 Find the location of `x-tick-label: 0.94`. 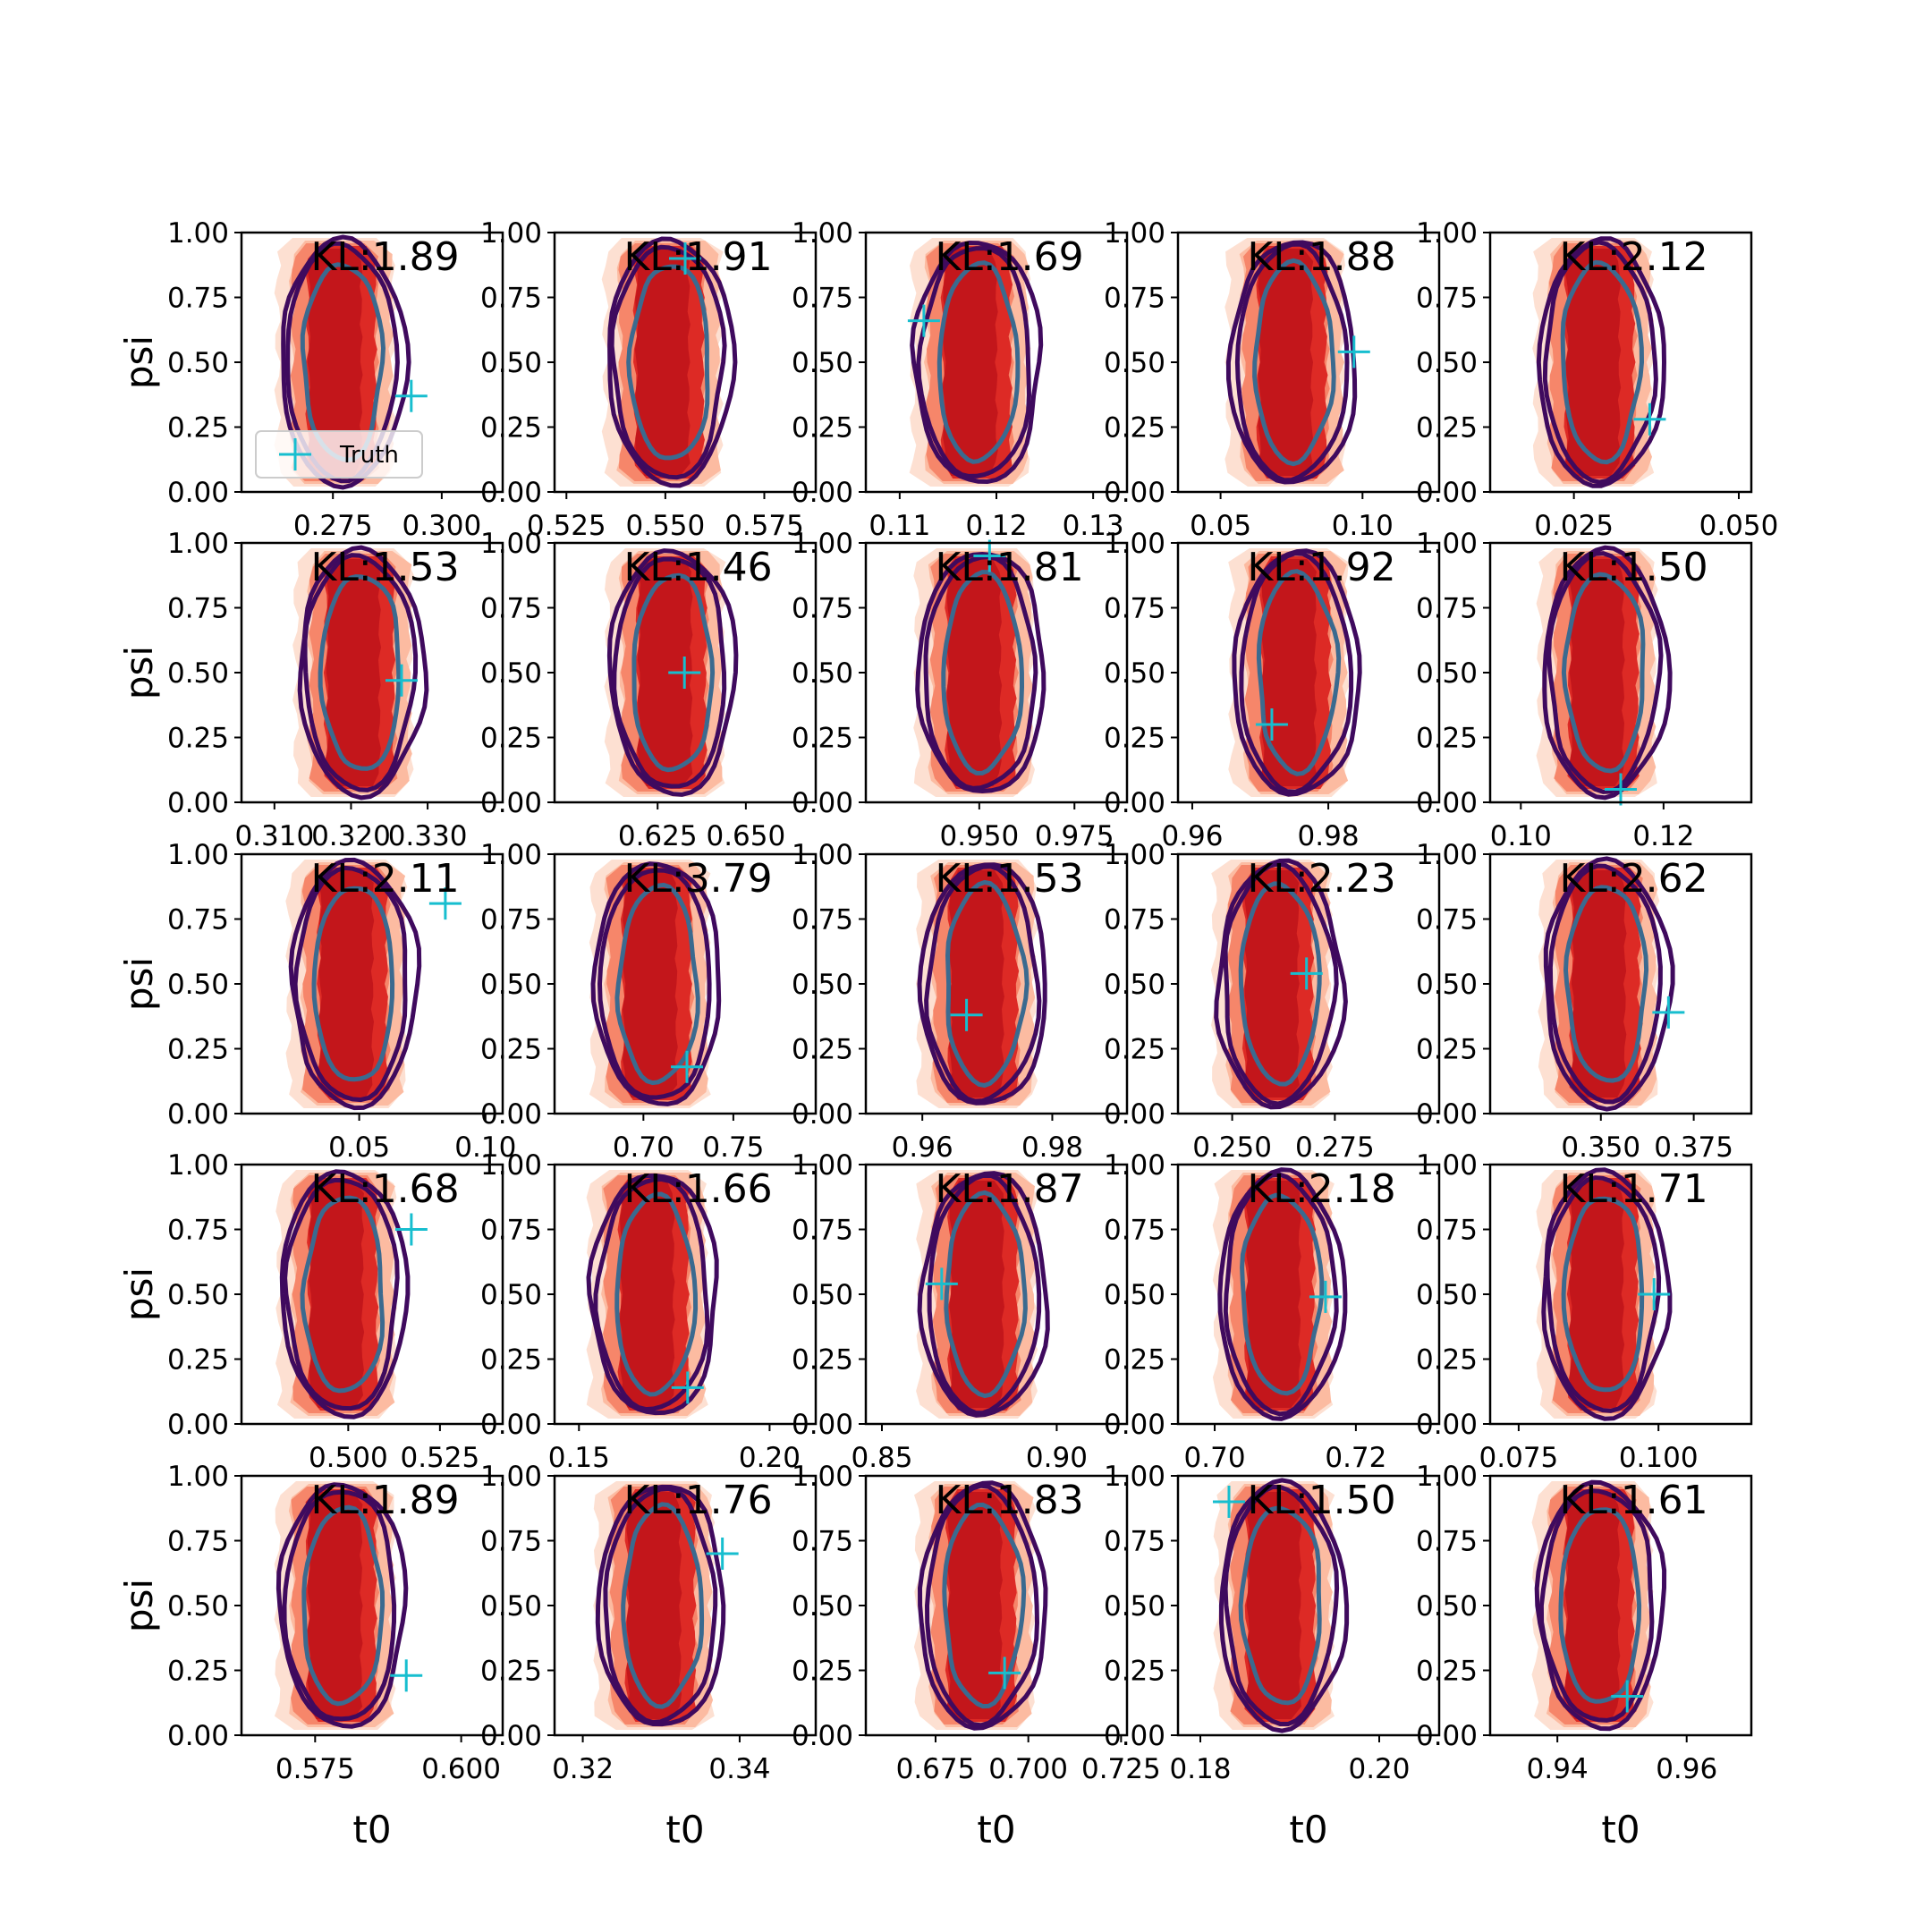

x-tick-label: 0.94 is located at coordinates (1558, 1769).